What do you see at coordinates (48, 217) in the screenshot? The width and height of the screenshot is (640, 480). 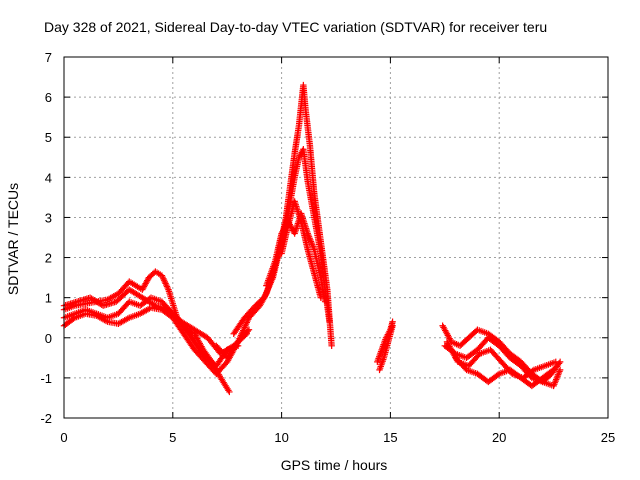 I see `y-tick-label: 3` at bounding box center [48, 217].